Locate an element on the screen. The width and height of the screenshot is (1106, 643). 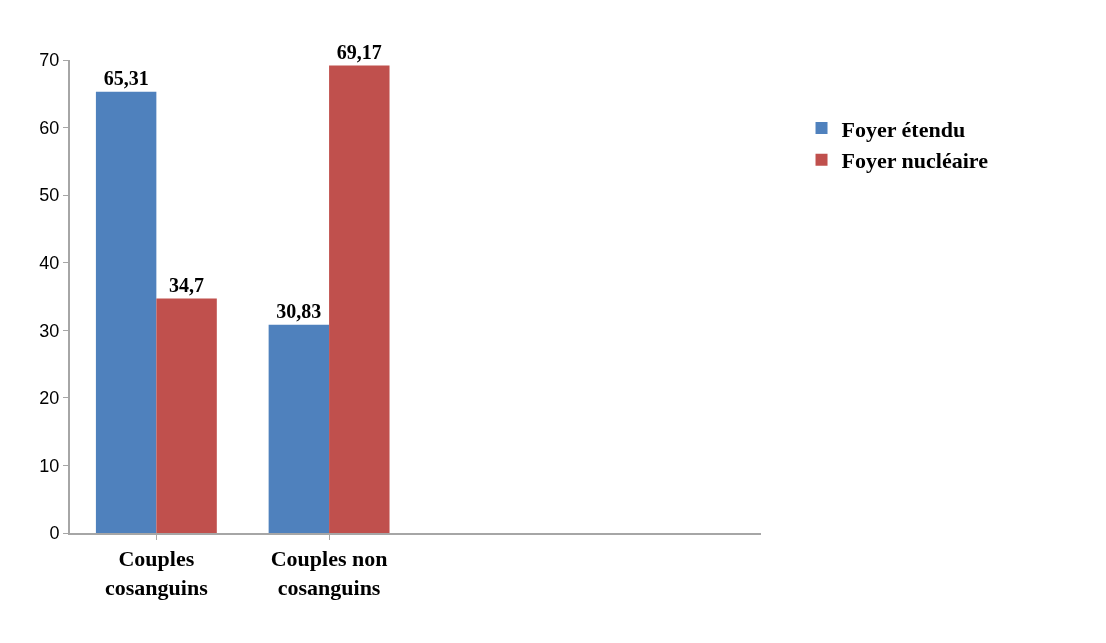
data-label: 30,83 is located at coordinates (299, 310).